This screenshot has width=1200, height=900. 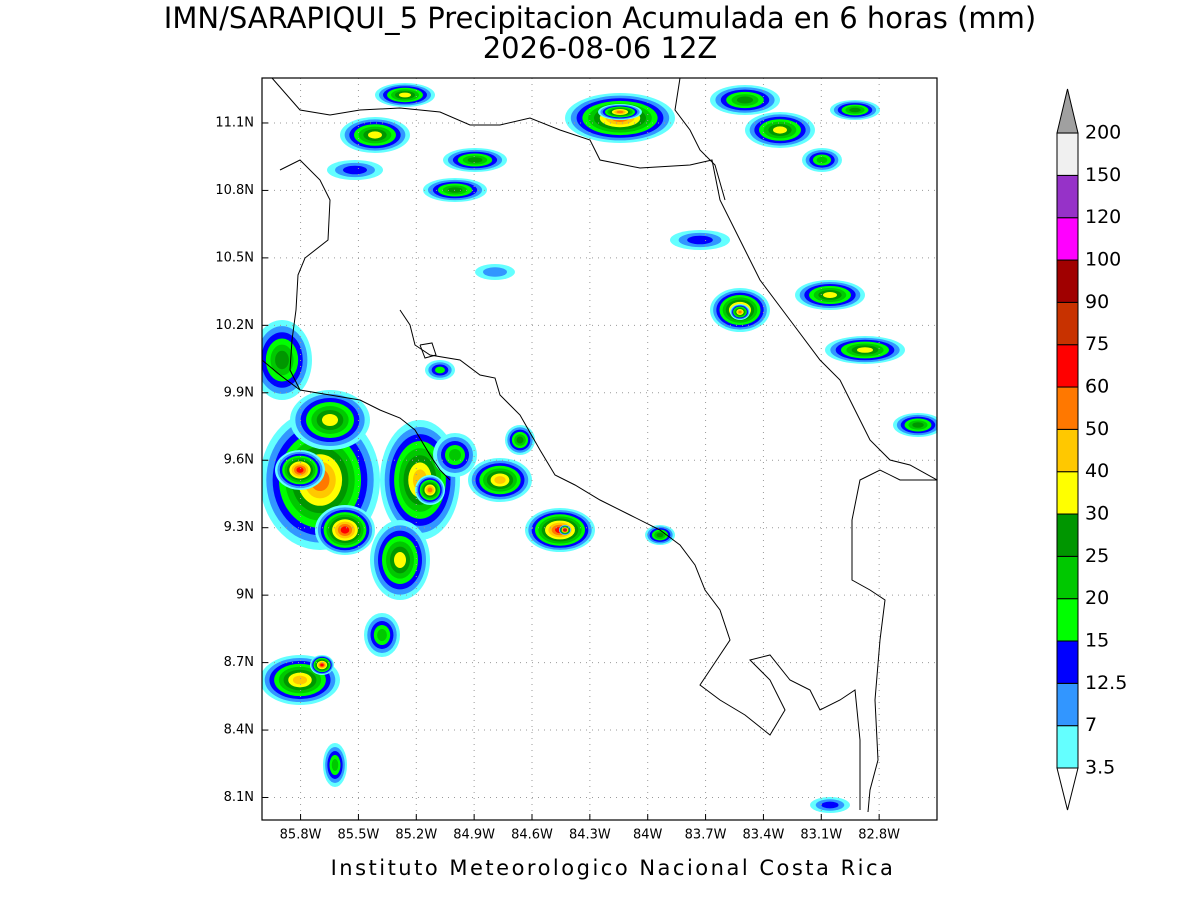 I want to click on lat-tick-label: 9.3N, so click(x=239, y=527).